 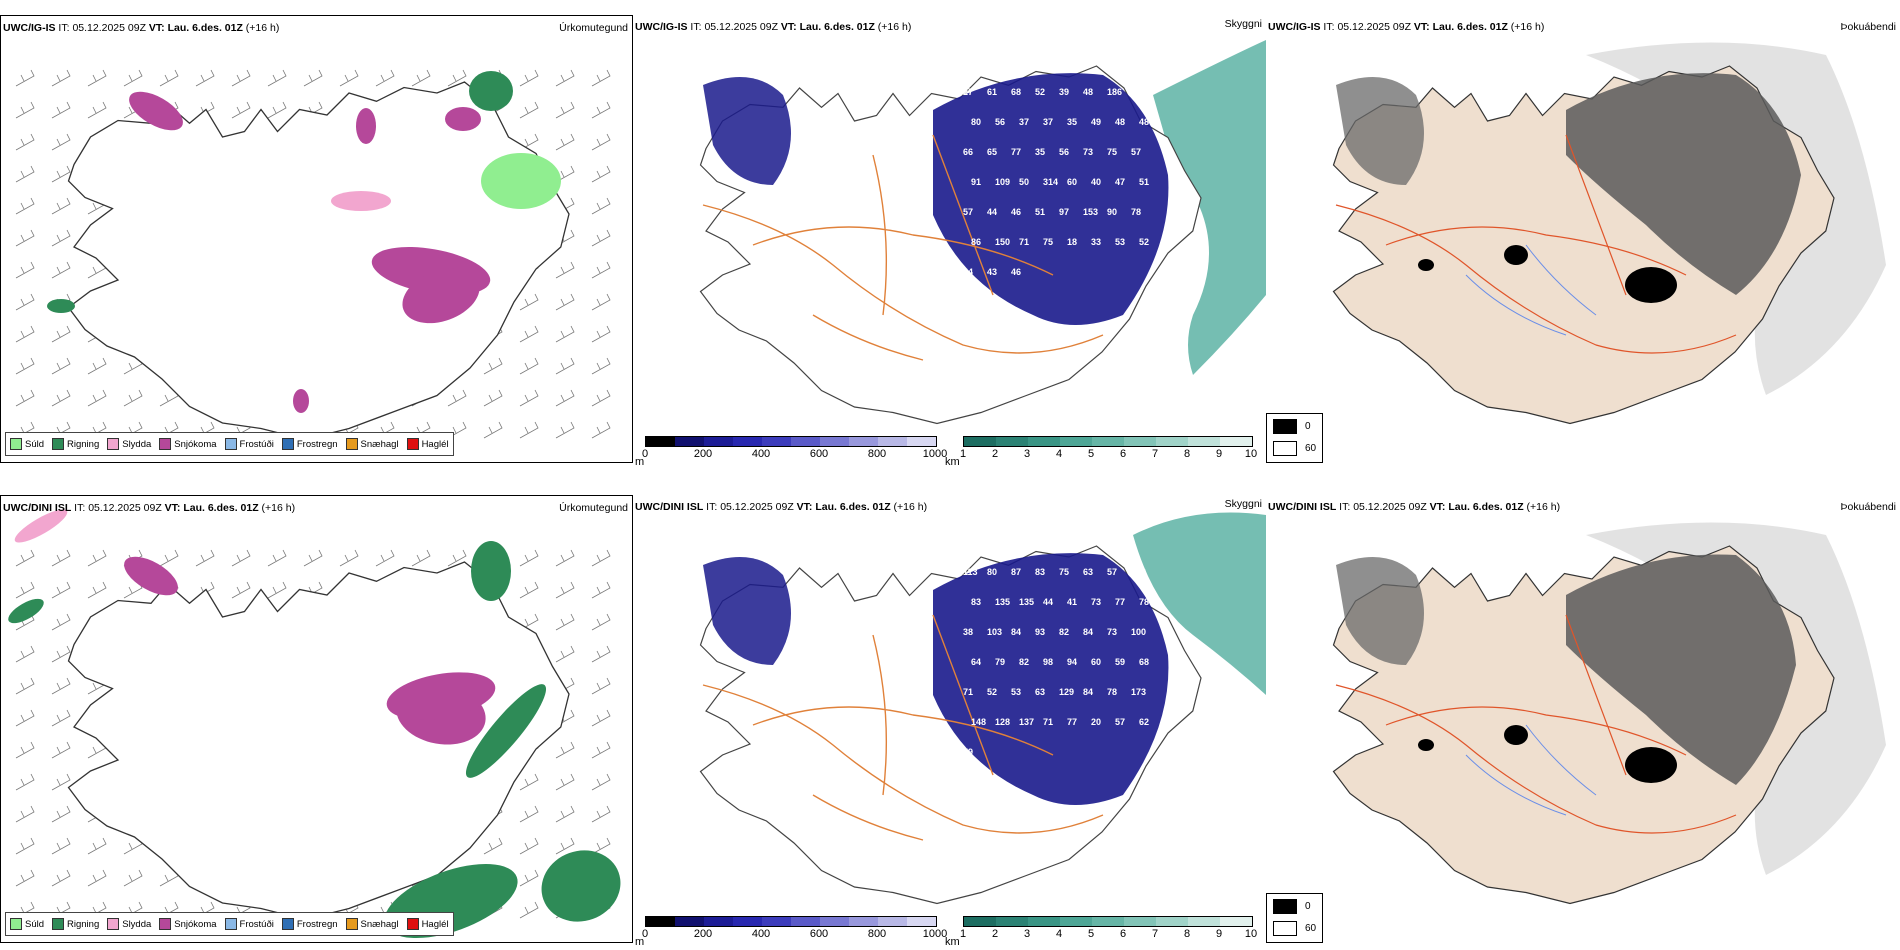 What do you see at coordinates (1112, 572) in the screenshot?
I see `ceiling-value-label: 57` at bounding box center [1112, 572].